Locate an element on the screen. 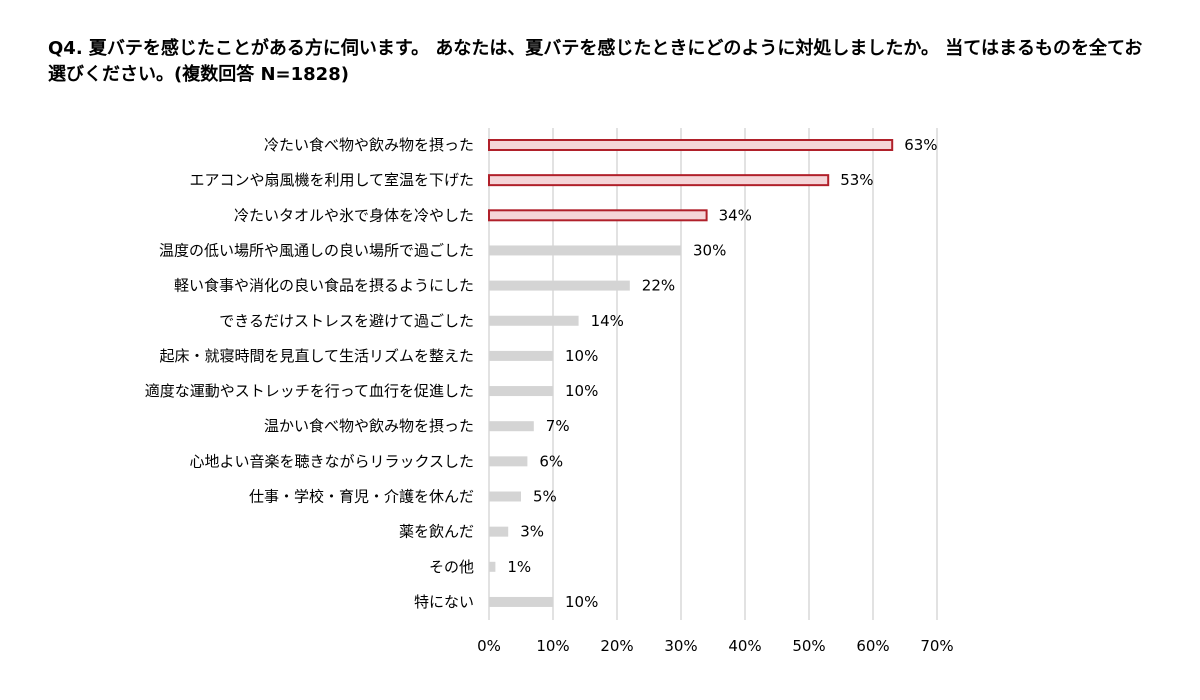  value-label: 30% is located at coordinates (709, 250).